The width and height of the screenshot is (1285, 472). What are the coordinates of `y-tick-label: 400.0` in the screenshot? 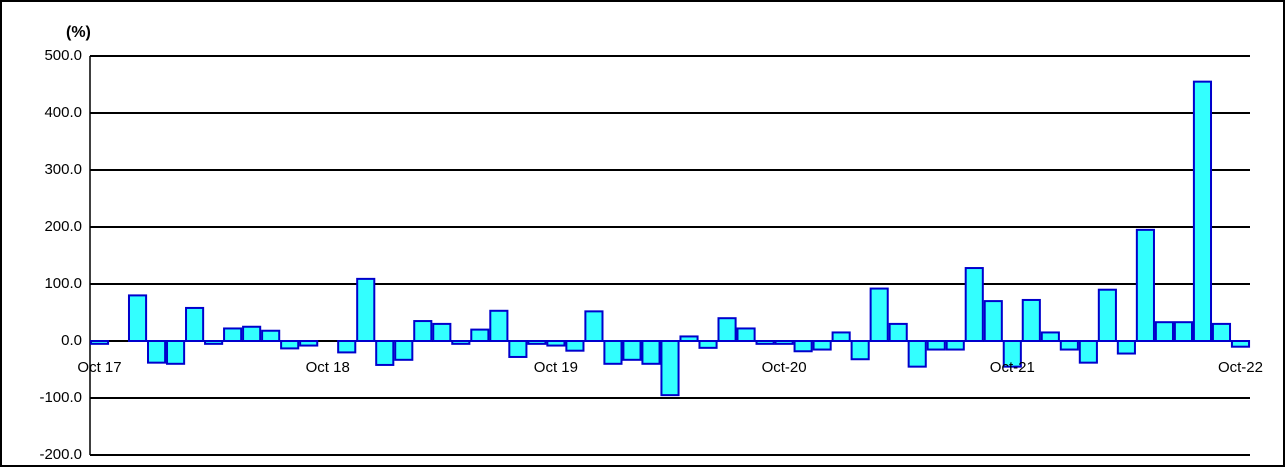 It's located at (63, 112).